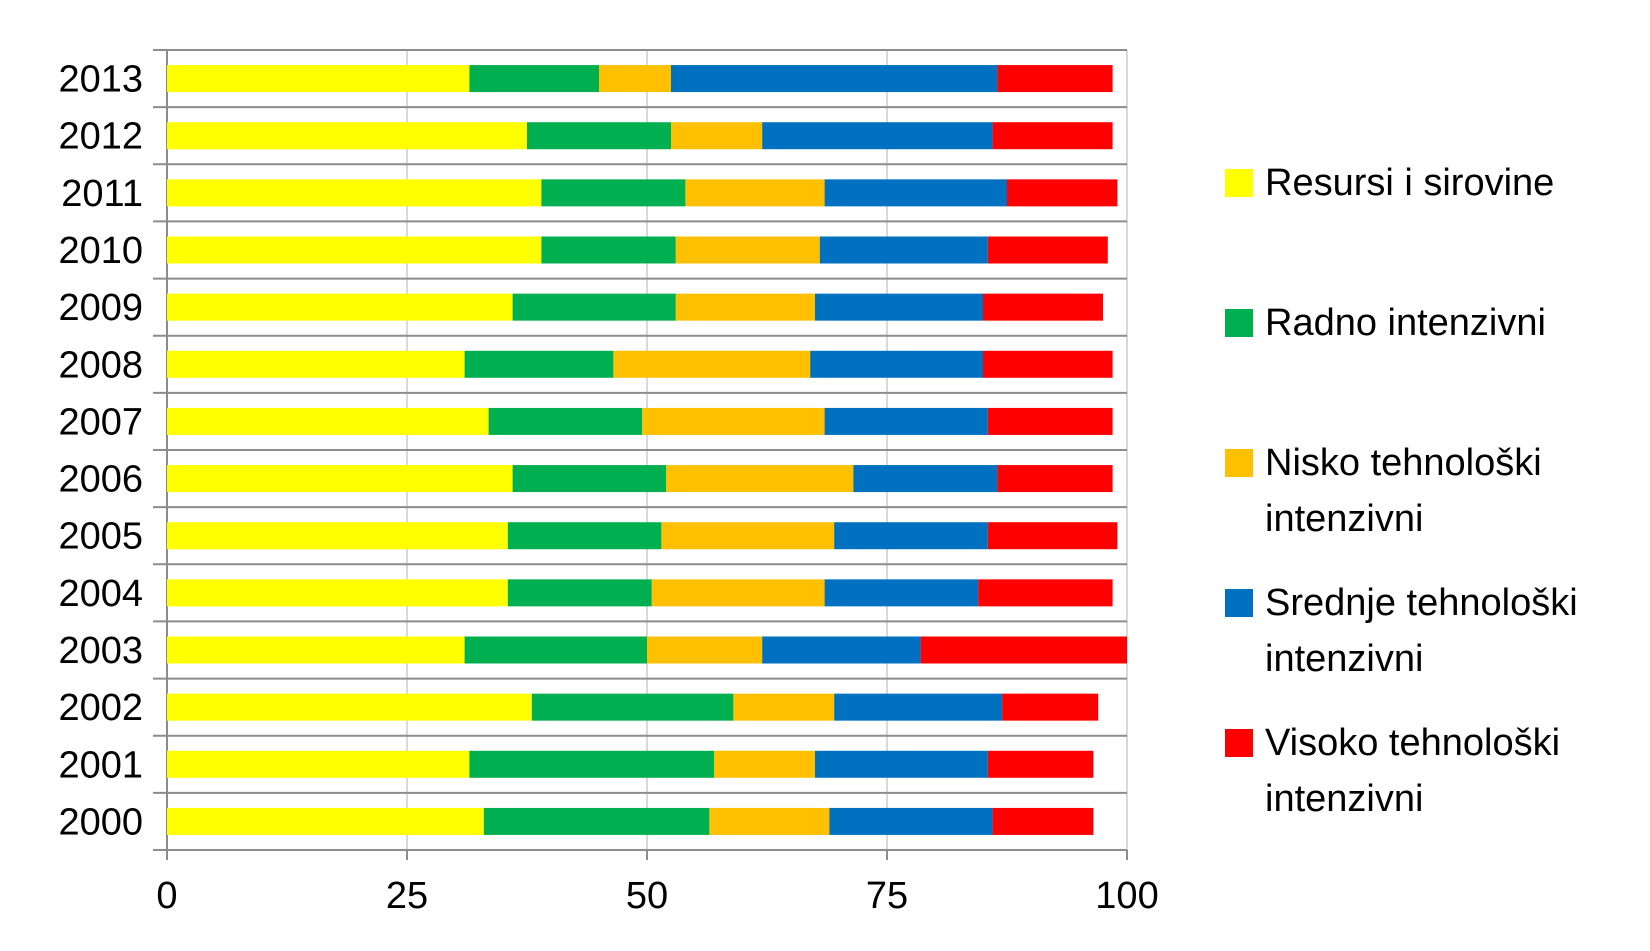  What do you see at coordinates (100, 537) in the screenshot?
I see `y-tick-label: 2005` at bounding box center [100, 537].